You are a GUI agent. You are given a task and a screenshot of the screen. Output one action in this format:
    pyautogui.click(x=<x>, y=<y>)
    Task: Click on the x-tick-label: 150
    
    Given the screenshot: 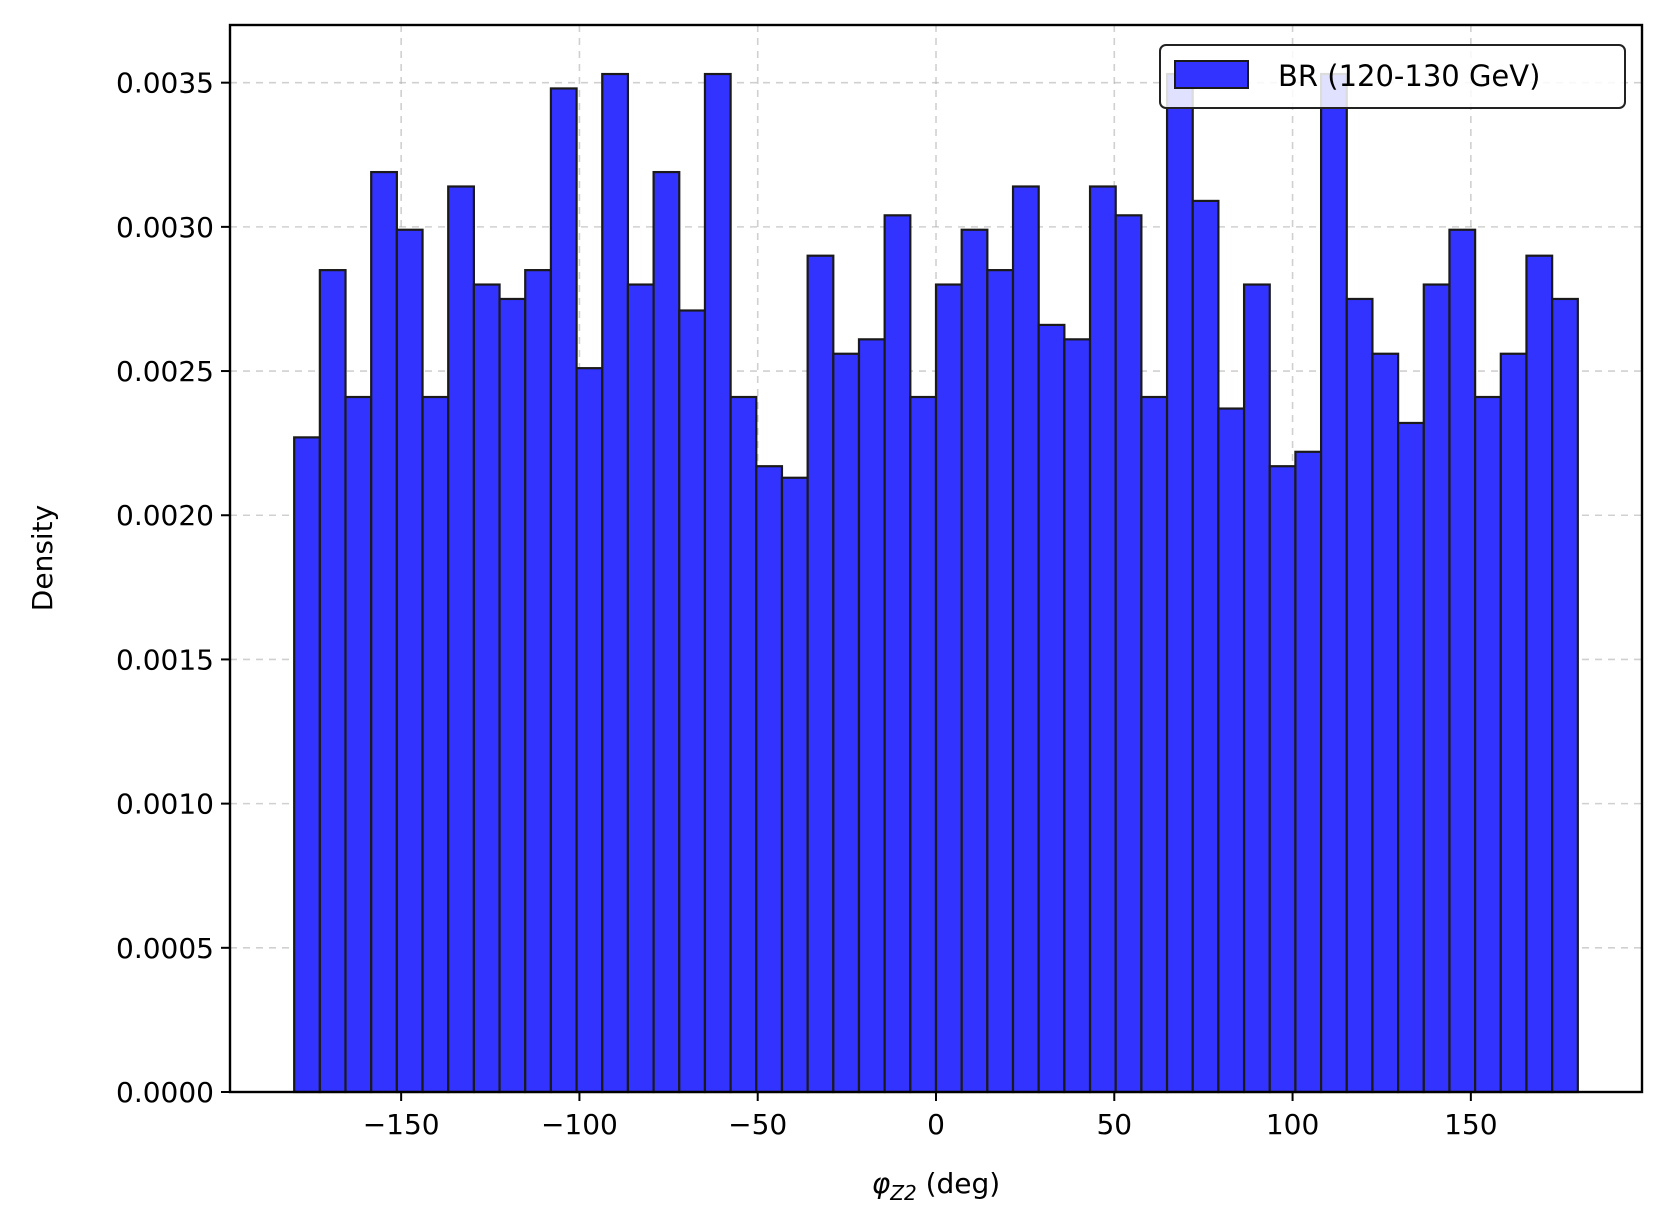 What is the action you would take?
    pyautogui.click(x=1470, y=1124)
    